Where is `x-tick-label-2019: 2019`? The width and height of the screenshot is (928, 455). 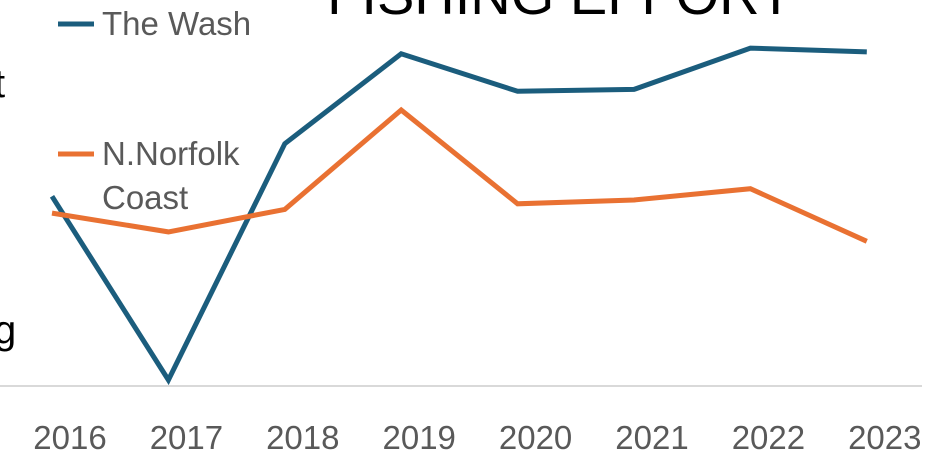
x-tick-label-2019: 2019 is located at coordinates (418, 437).